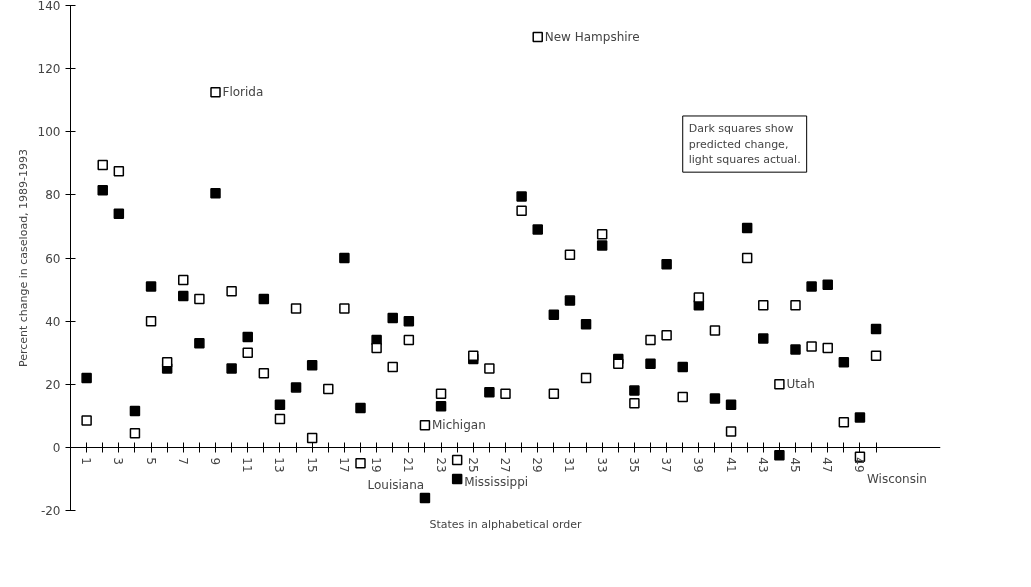  What do you see at coordinates (698, 465) in the screenshot?
I see `x-tick-label: 39` at bounding box center [698, 465].